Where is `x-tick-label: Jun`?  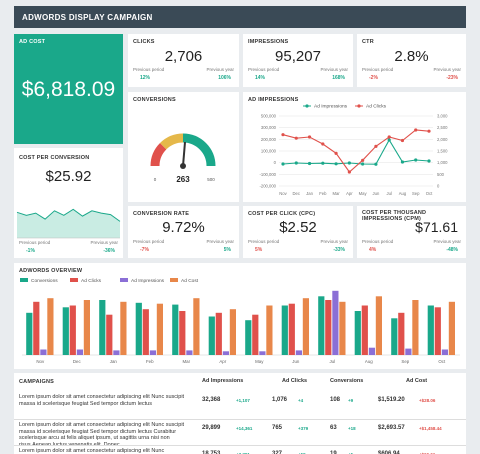 x-tick-label: Jun is located at coordinates (296, 361).